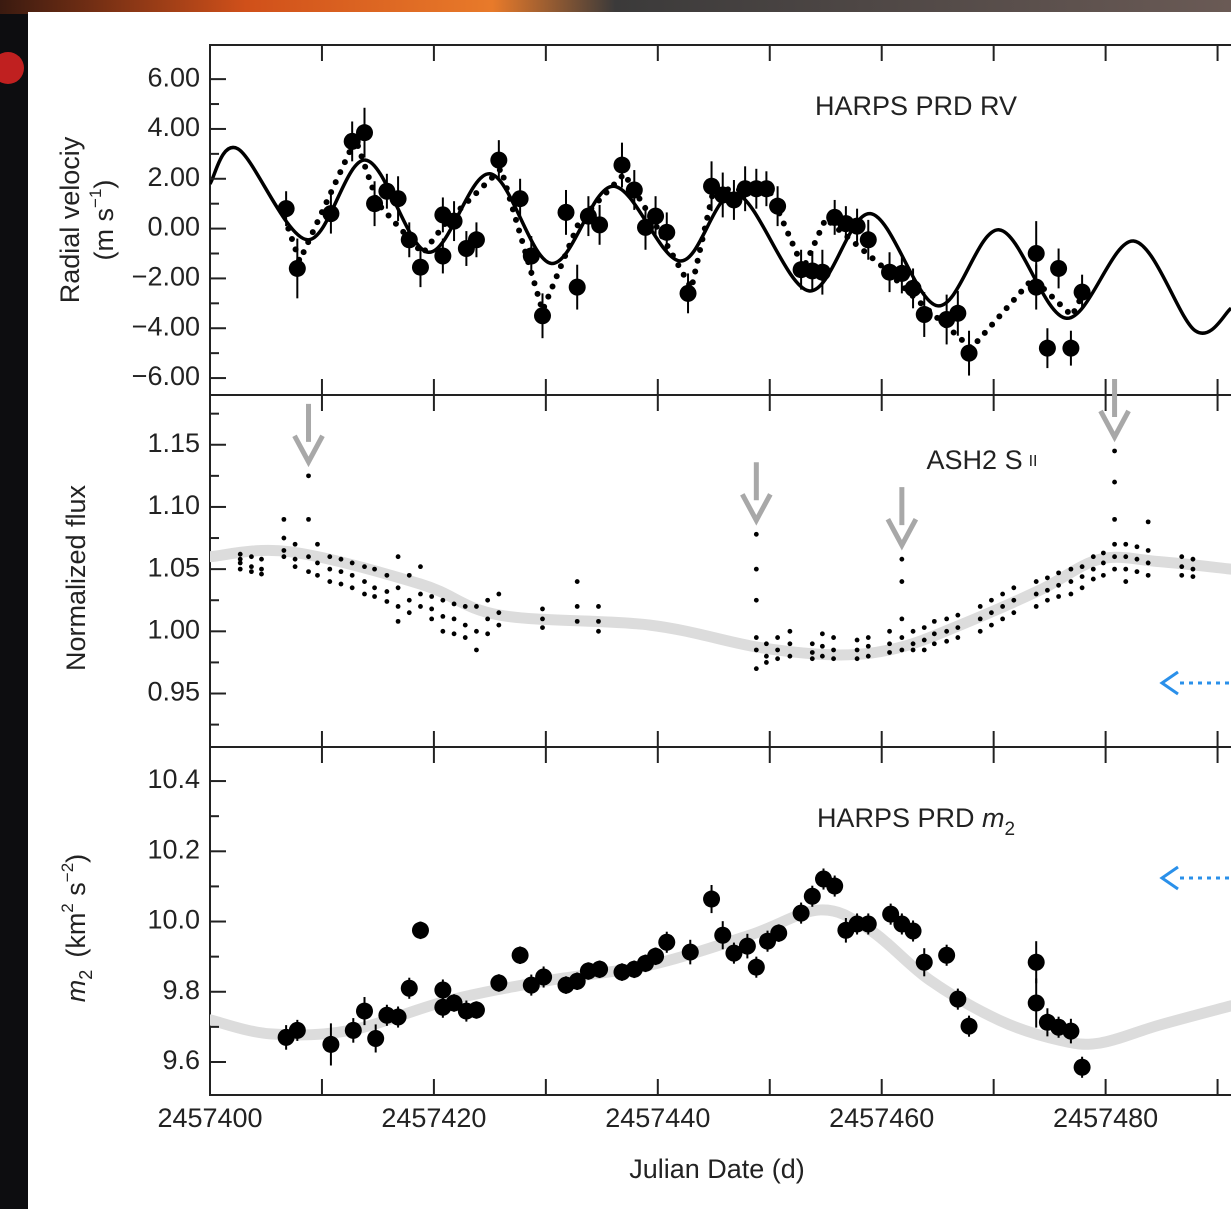 Image resolution: width=1231 pixels, height=1209 pixels. Describe the element at coordinates (76, 935) in the screenshot. I see `label-text: (km` at that location.